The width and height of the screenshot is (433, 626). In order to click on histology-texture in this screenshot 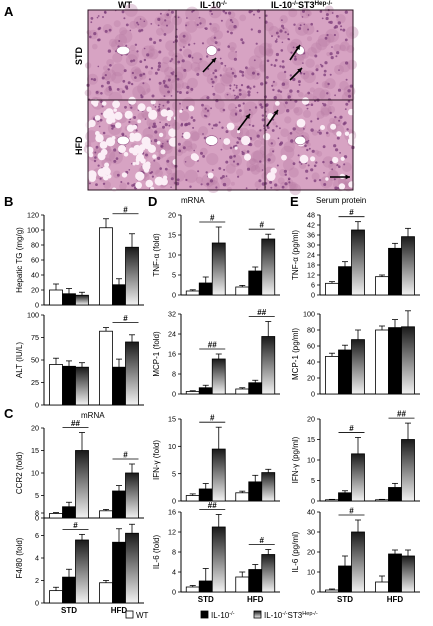, I will do `click(130, 54)`.